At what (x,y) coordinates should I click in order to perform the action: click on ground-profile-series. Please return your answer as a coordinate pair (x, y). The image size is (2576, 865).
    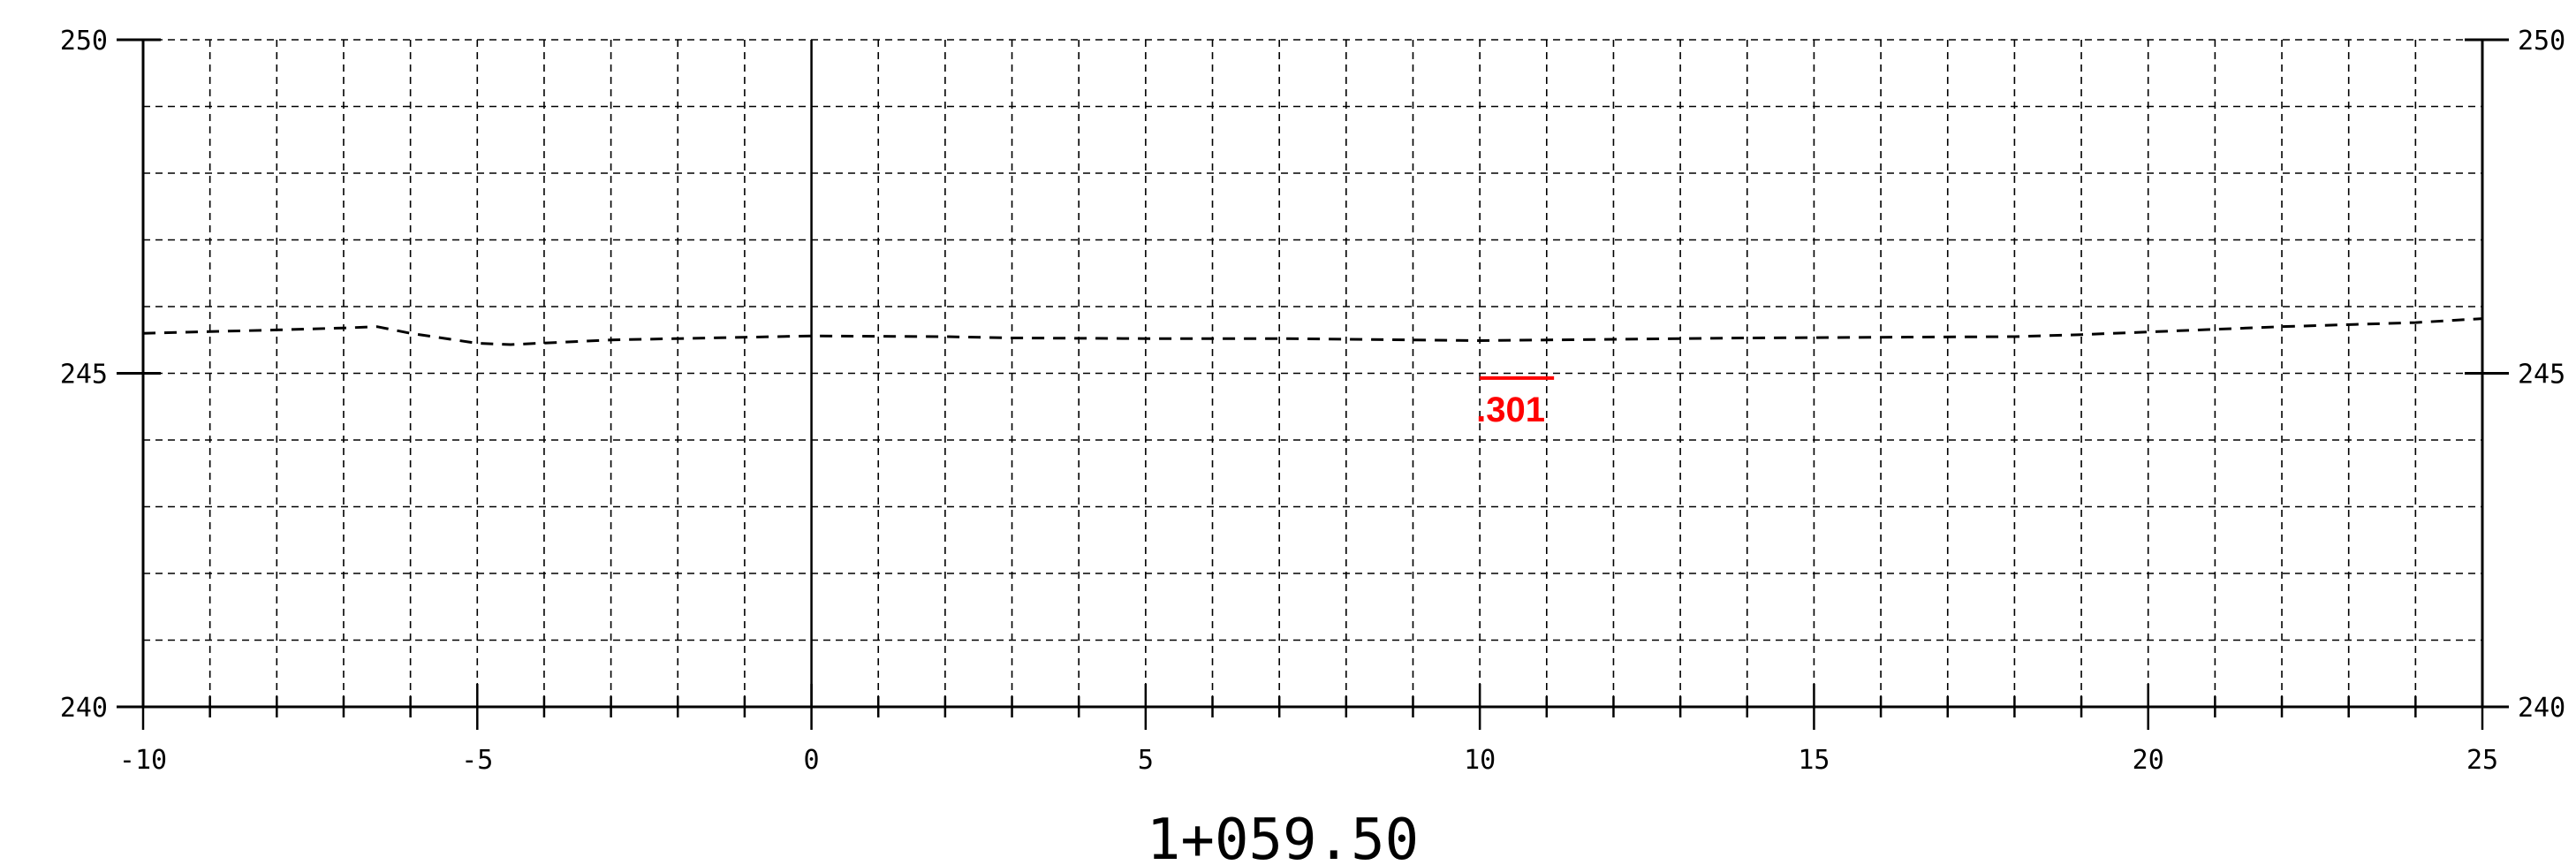
    Looking at the image, I should click on (1312, 332).